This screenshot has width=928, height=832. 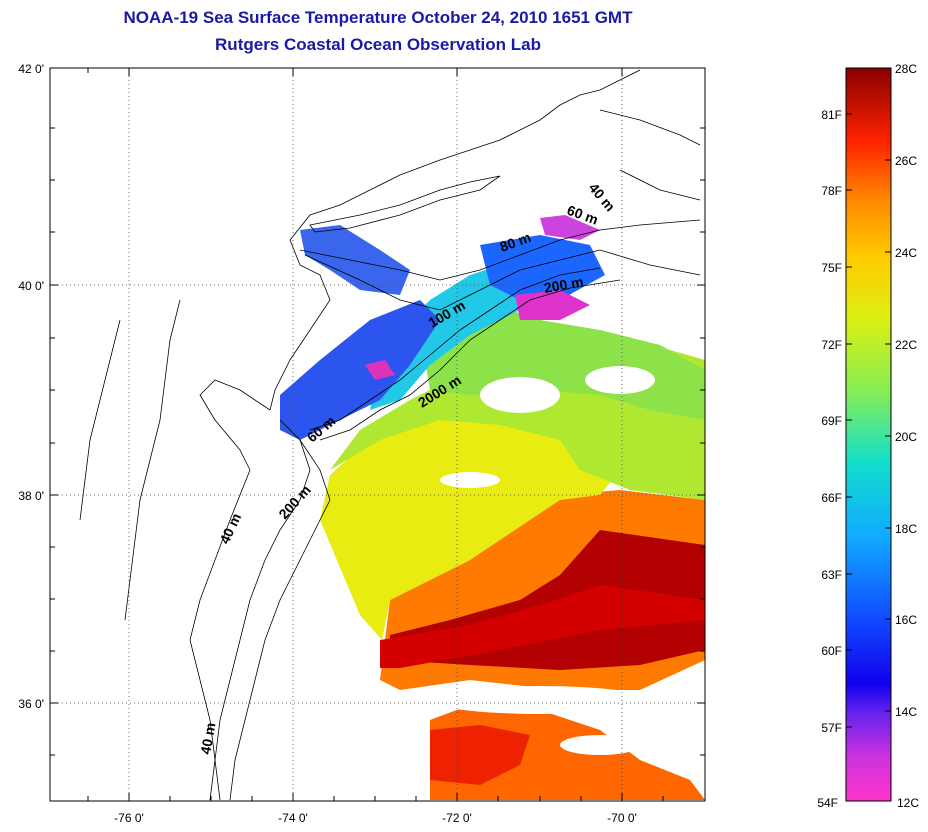 What do you see at coordinates (31, 496) in the screenshot?
I see `lat-label: 38 0'` at bounding box center [31, 496].